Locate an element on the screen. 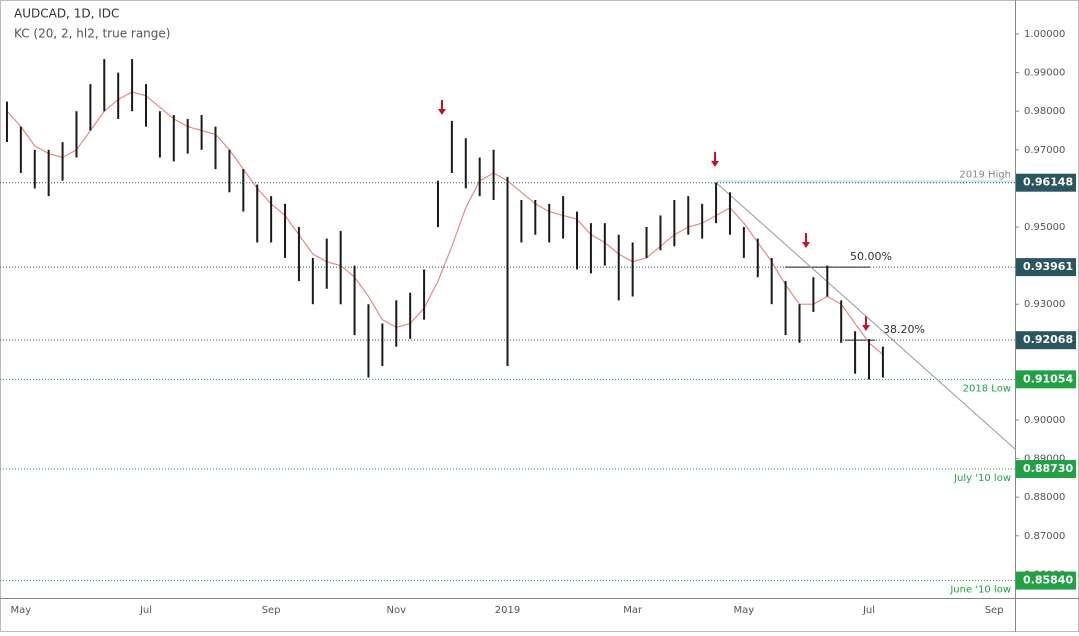  y-tick-label: 0.98000 is located at coordinates (1044, 111).